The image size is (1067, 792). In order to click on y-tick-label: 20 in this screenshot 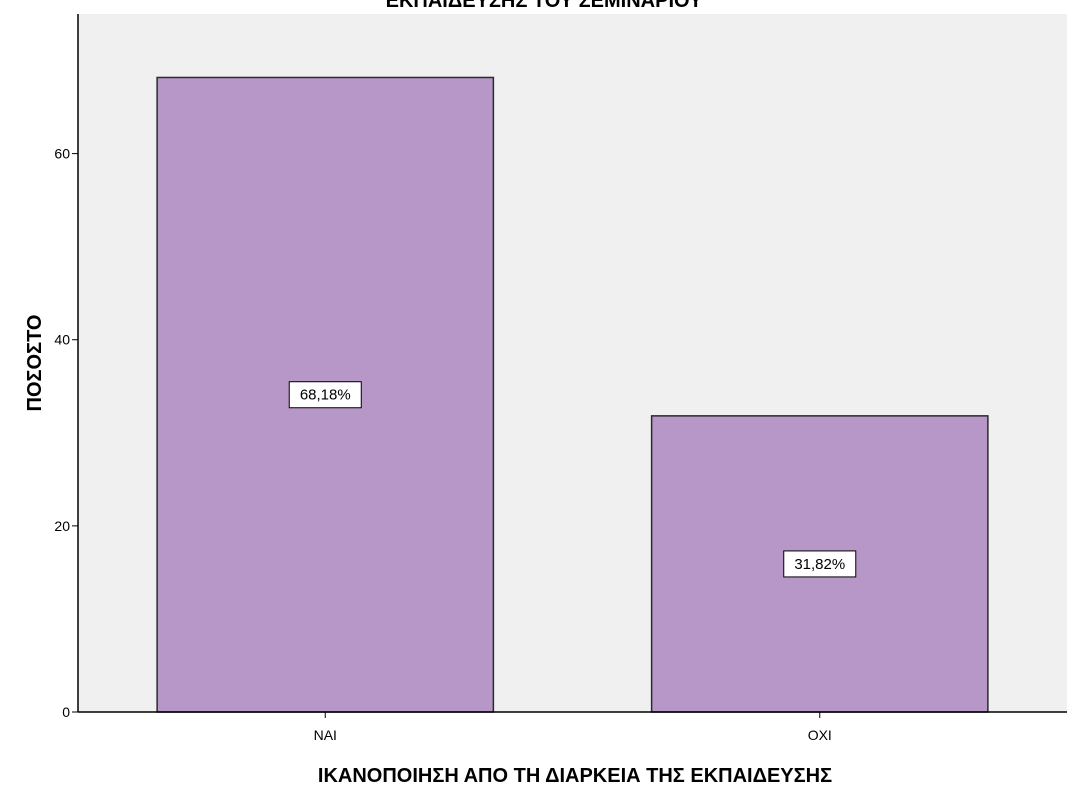, I will do `click(62, 526)`.